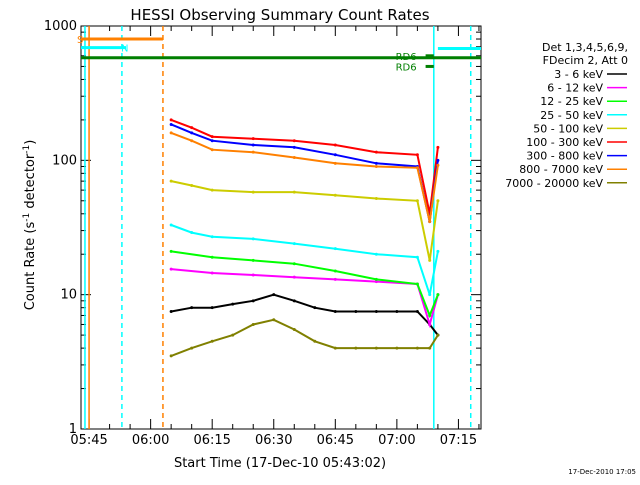  I want to click on y-axis-label-sup2: -1, so click(27, 149).